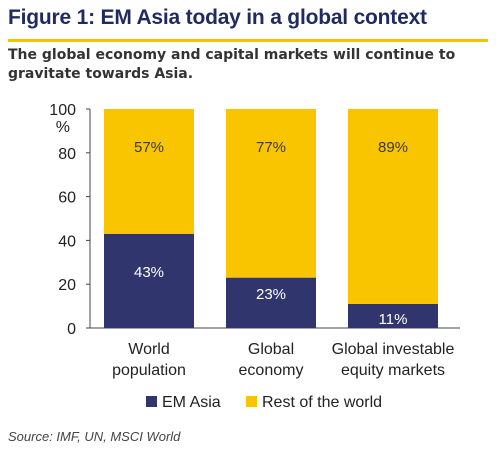  Describe the element at coordinates (67, 154) in the screenshot. I see `y-tick-label: 80` at that location.